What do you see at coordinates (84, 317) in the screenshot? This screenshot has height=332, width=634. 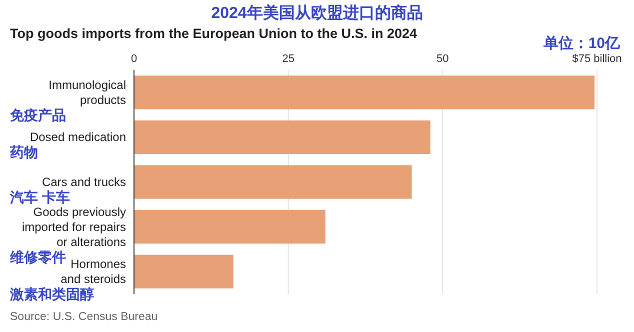 I see `source-note: Source: U.S. Census Bureau` at bounding box center [84, 317].